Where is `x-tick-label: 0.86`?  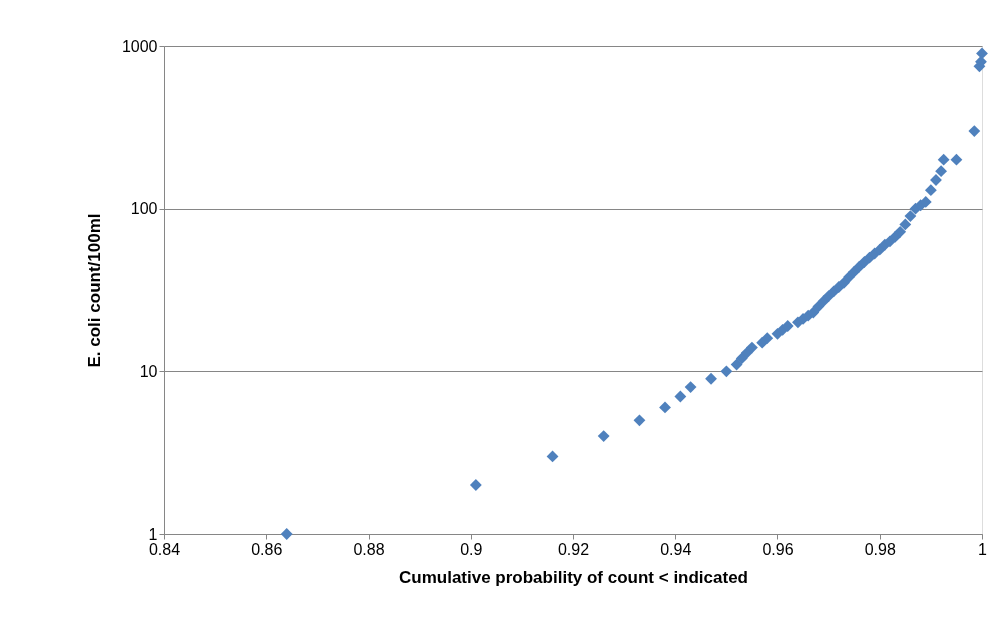 x-tick-label: 0.86 is located at coordinates (267, 549).